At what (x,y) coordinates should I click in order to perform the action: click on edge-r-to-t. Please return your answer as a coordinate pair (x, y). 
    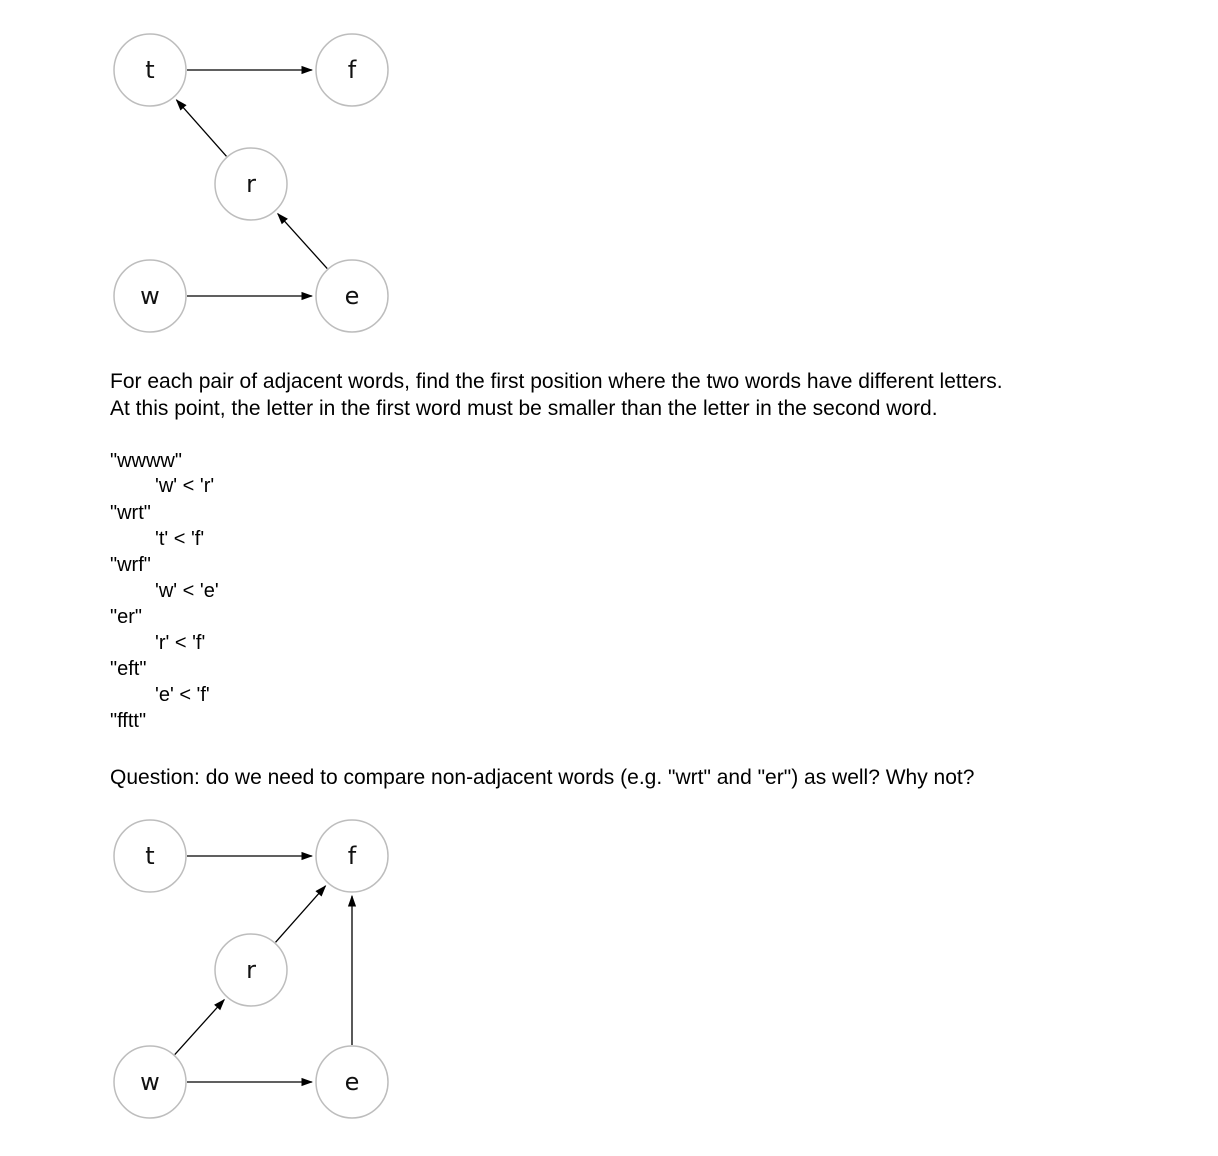
    Looking at the image, I should click on (201, 128).